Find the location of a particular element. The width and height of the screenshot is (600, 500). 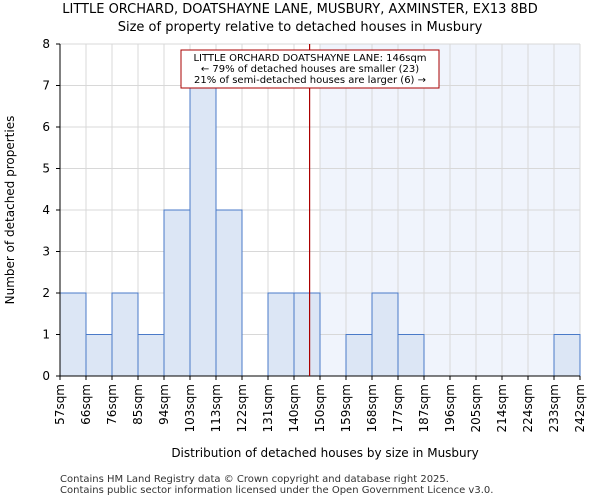

x-tick-label: 224sqm is located at coordinates (528, 408).